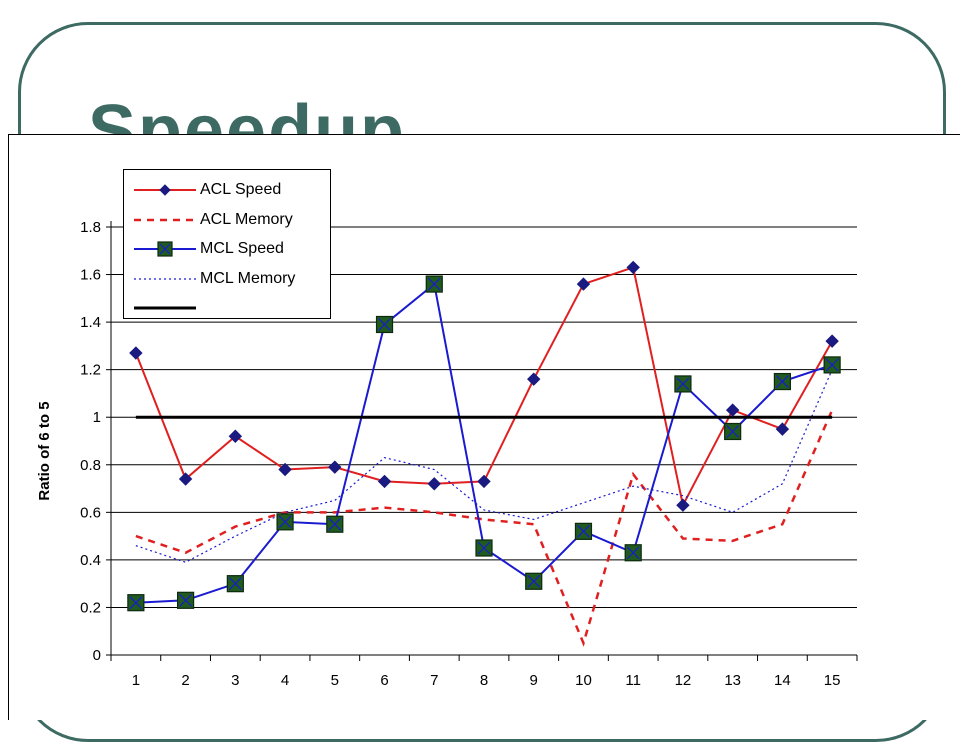 Image resolution: width=960 pixels, height=742 pixels. Describe the element at coordinates (90, 512) in the screenshot. I see `y-tick-label: 0.6` at that location.